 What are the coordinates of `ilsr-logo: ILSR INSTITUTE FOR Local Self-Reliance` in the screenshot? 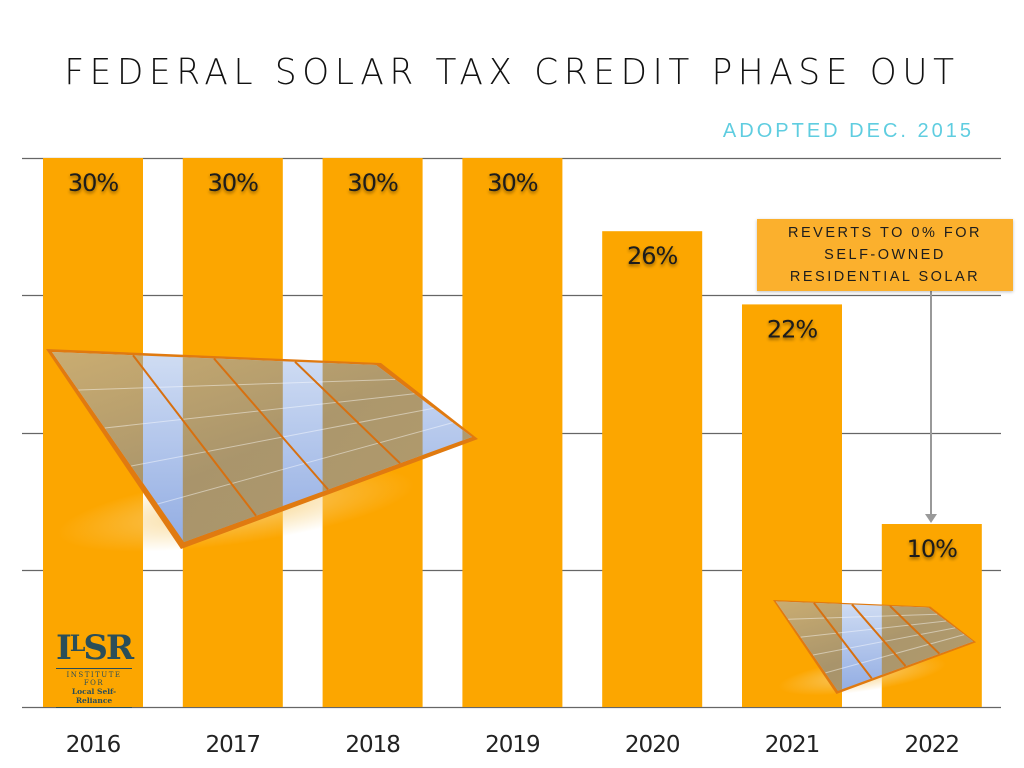 It's located at (95, 667).